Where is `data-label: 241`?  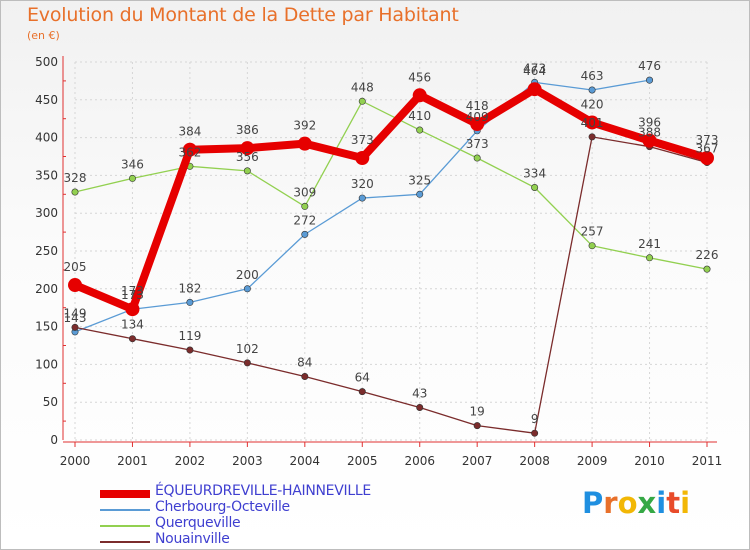 data-label: 241 is located at coordinates (649, 244).